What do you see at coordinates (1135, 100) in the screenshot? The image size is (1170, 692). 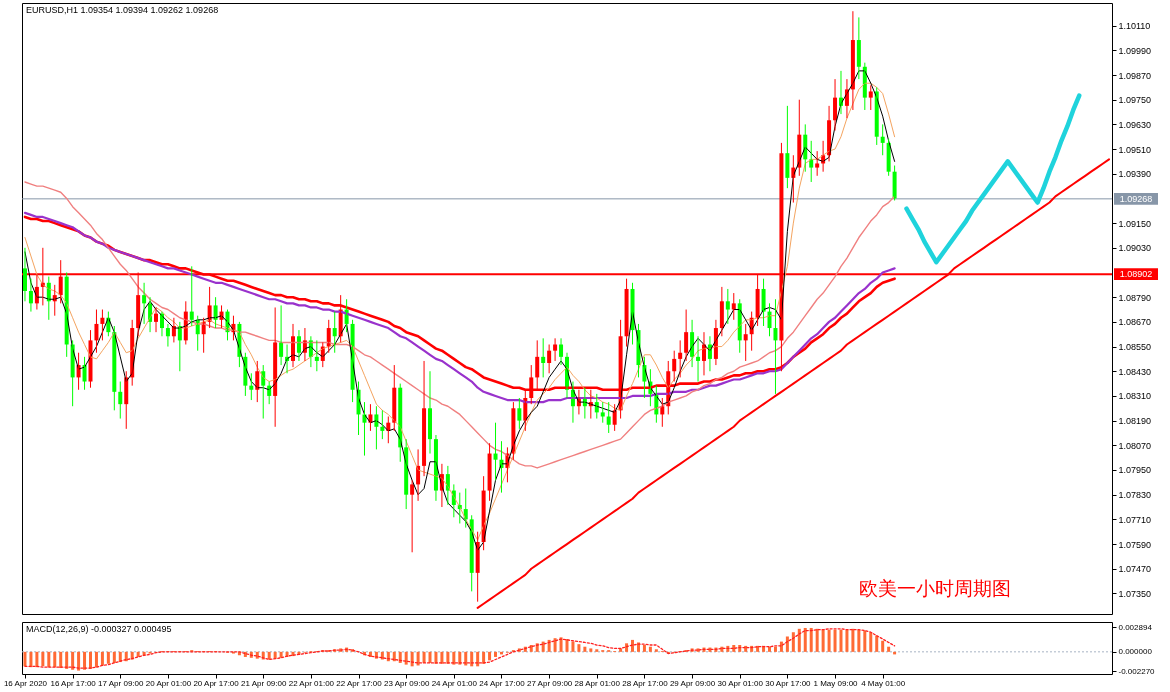 I see `y-tick-label: 1.09750` at bounding box center [1135, 100].